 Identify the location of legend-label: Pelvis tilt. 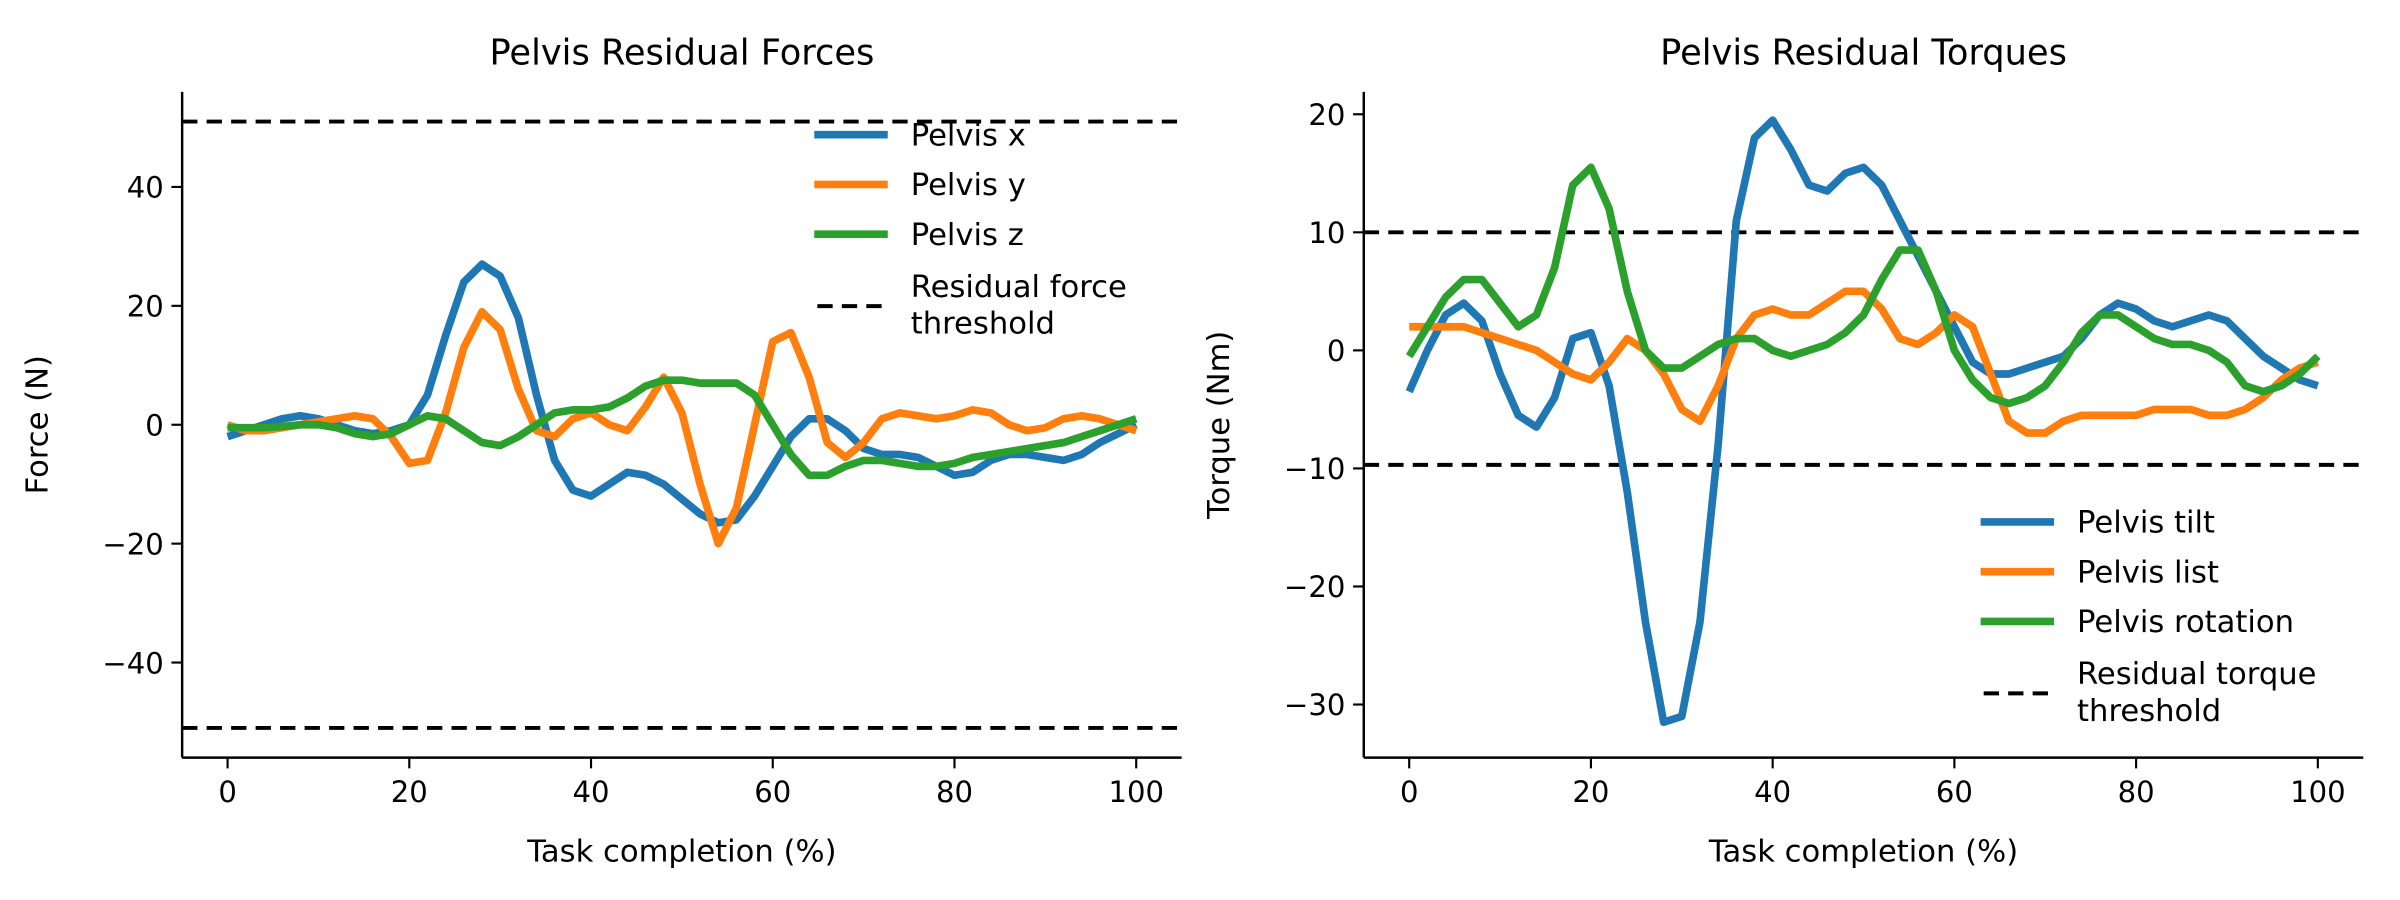
(2146, 523).